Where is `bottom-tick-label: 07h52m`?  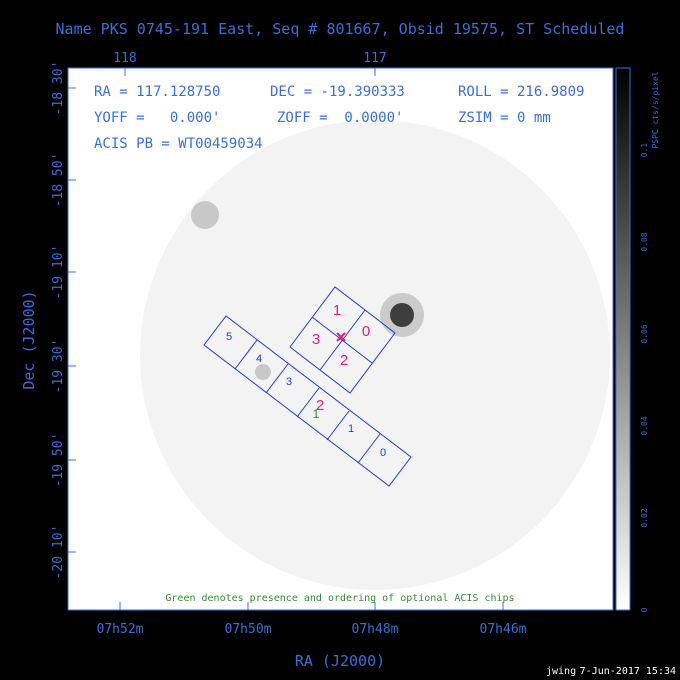
bottom-tick-label: 07h52m is located at coordinates (120, 629).